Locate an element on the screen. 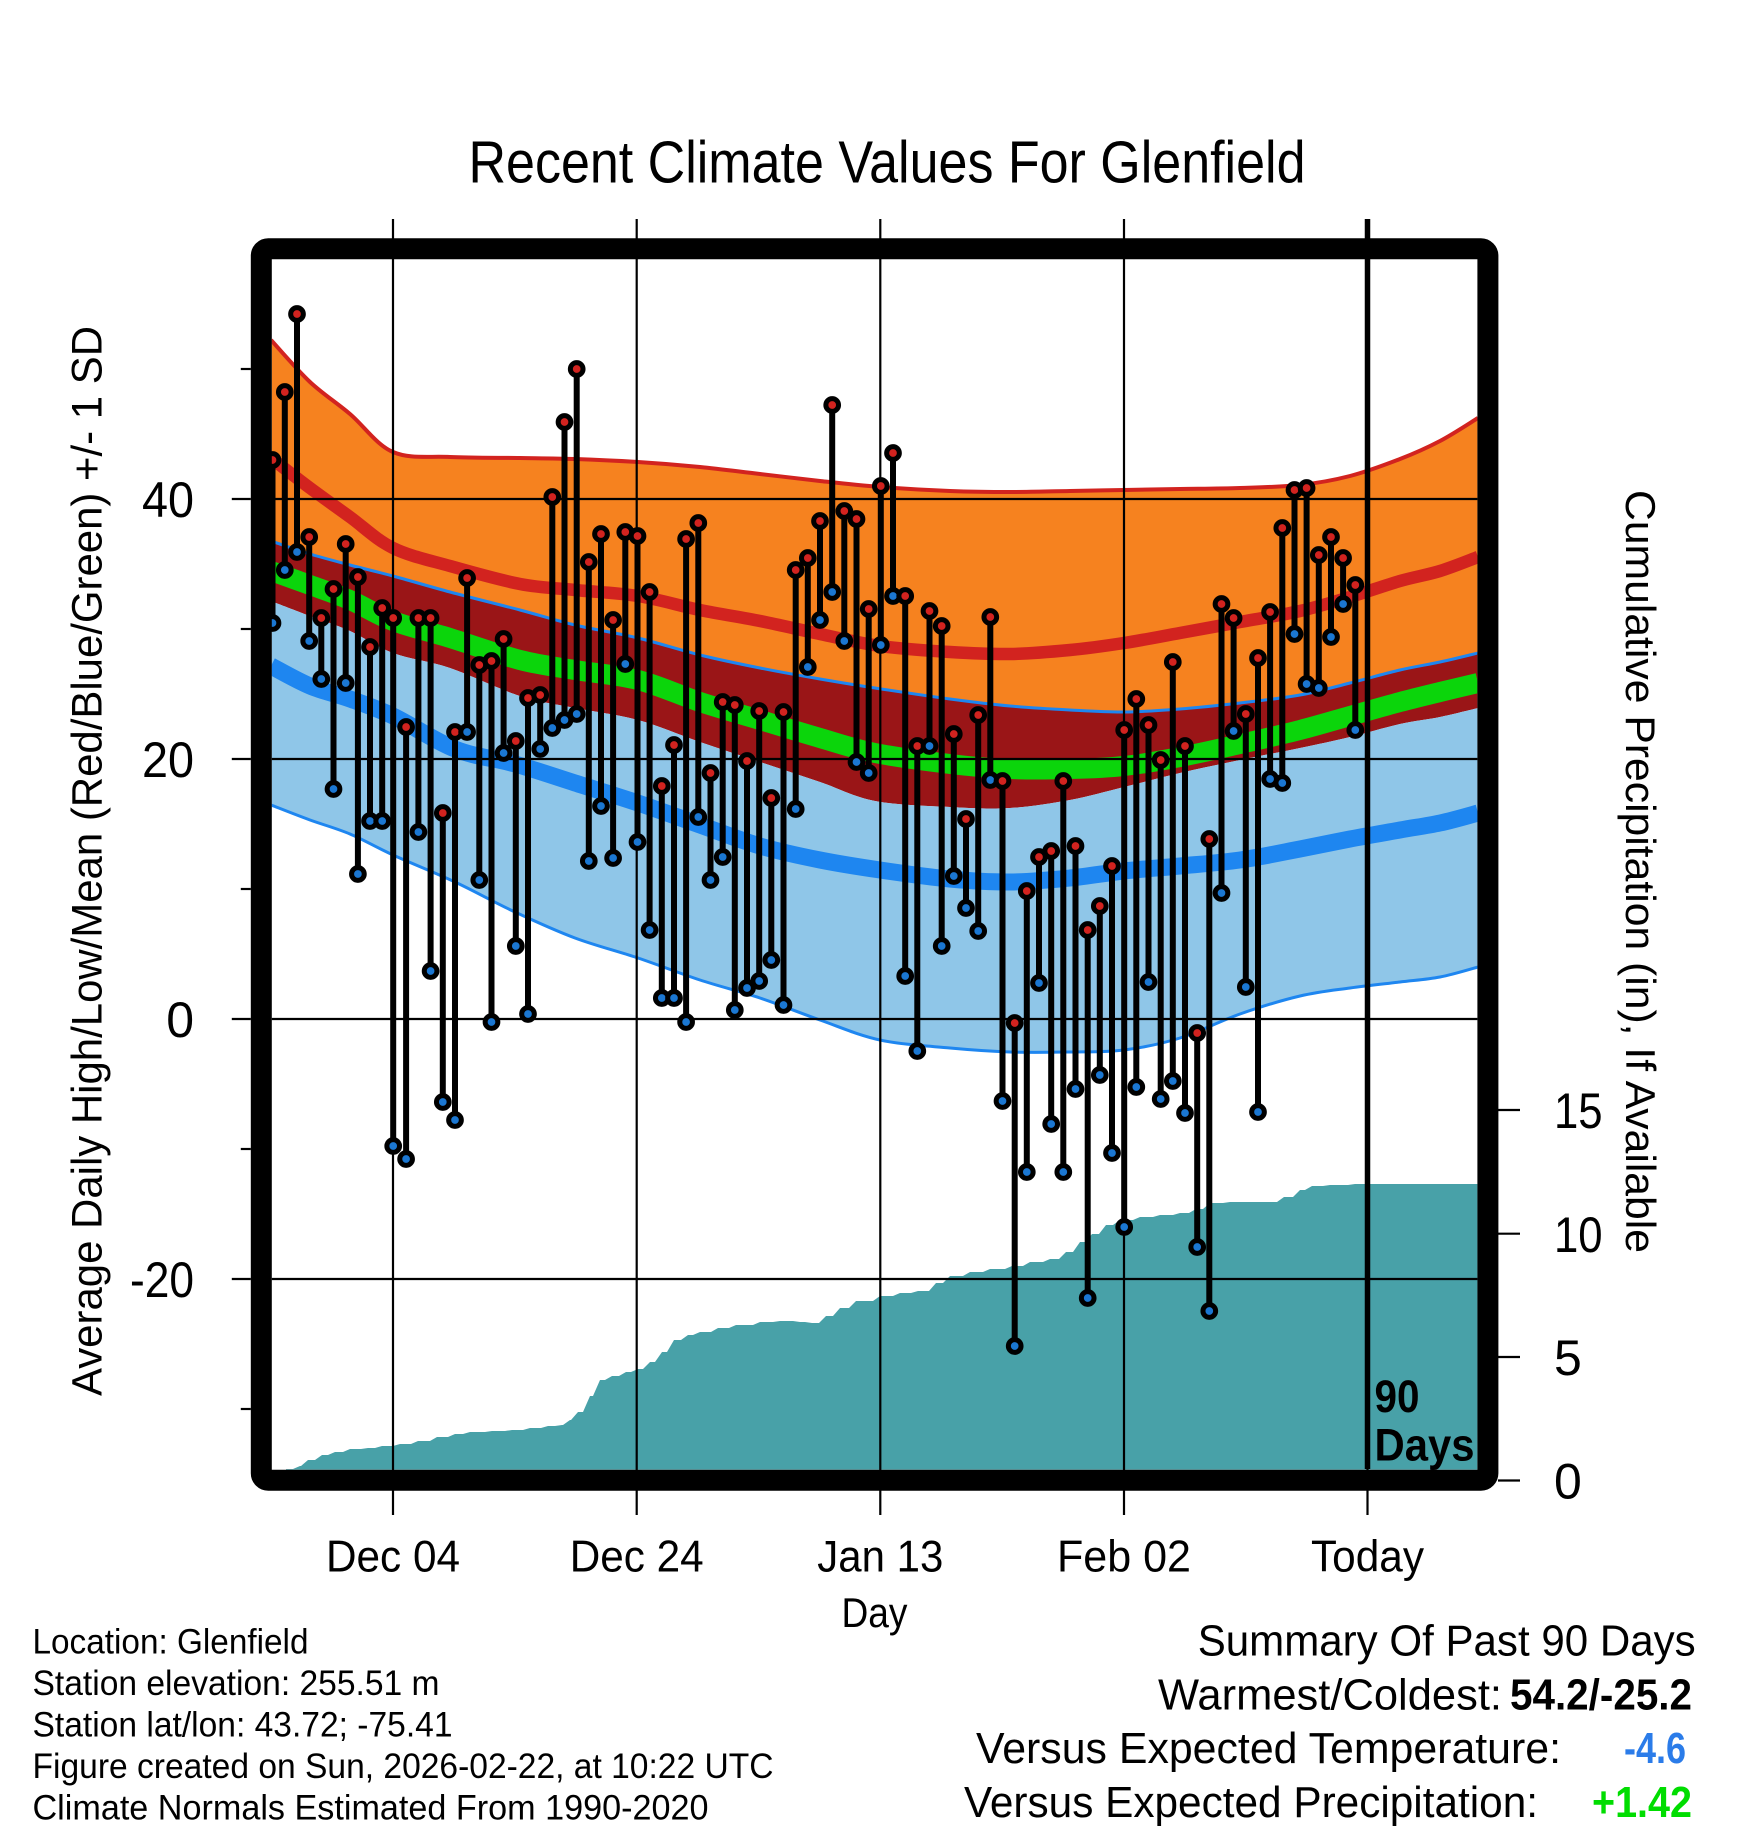 This screenshot has width=1748, height=1833. svg-text: Feb 02 is located at coordinates (1124, 1556).